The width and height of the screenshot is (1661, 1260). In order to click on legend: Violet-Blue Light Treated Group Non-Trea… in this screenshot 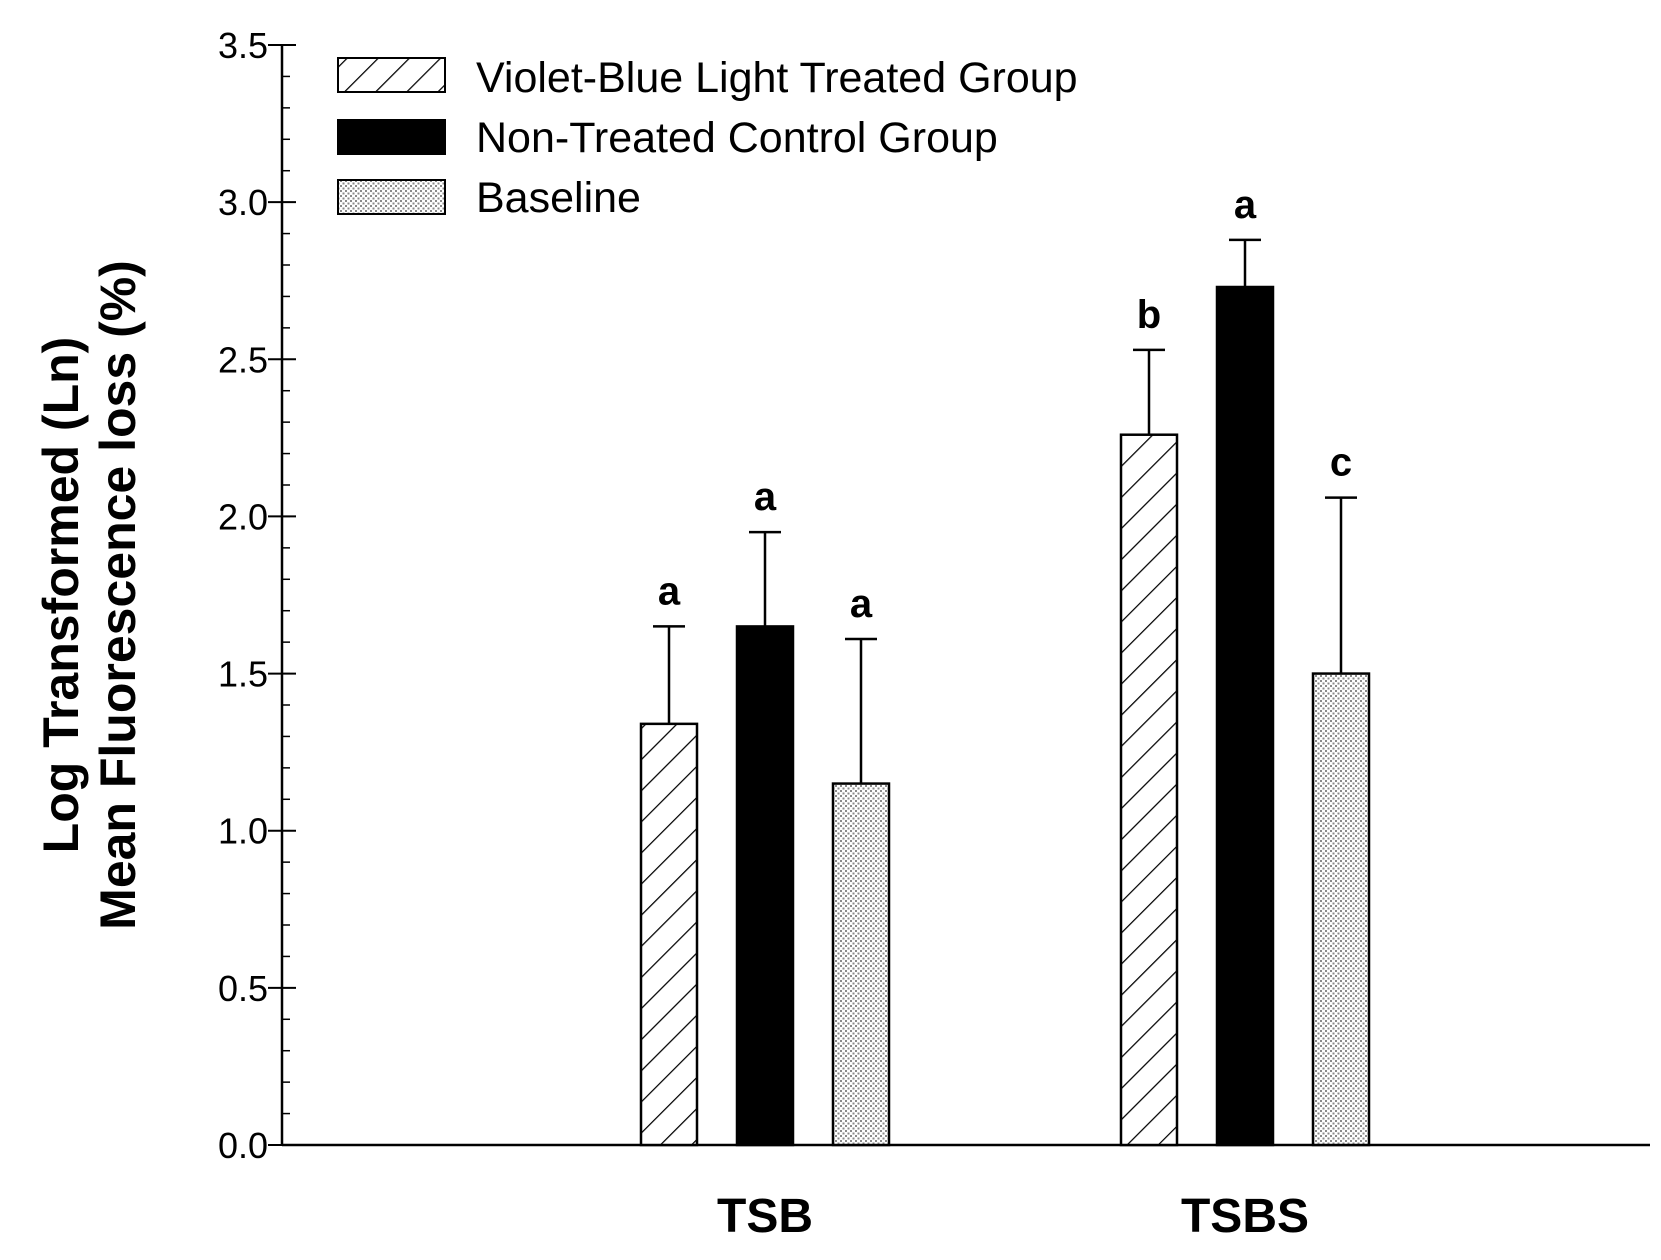, I will do `click(707, 138)`.